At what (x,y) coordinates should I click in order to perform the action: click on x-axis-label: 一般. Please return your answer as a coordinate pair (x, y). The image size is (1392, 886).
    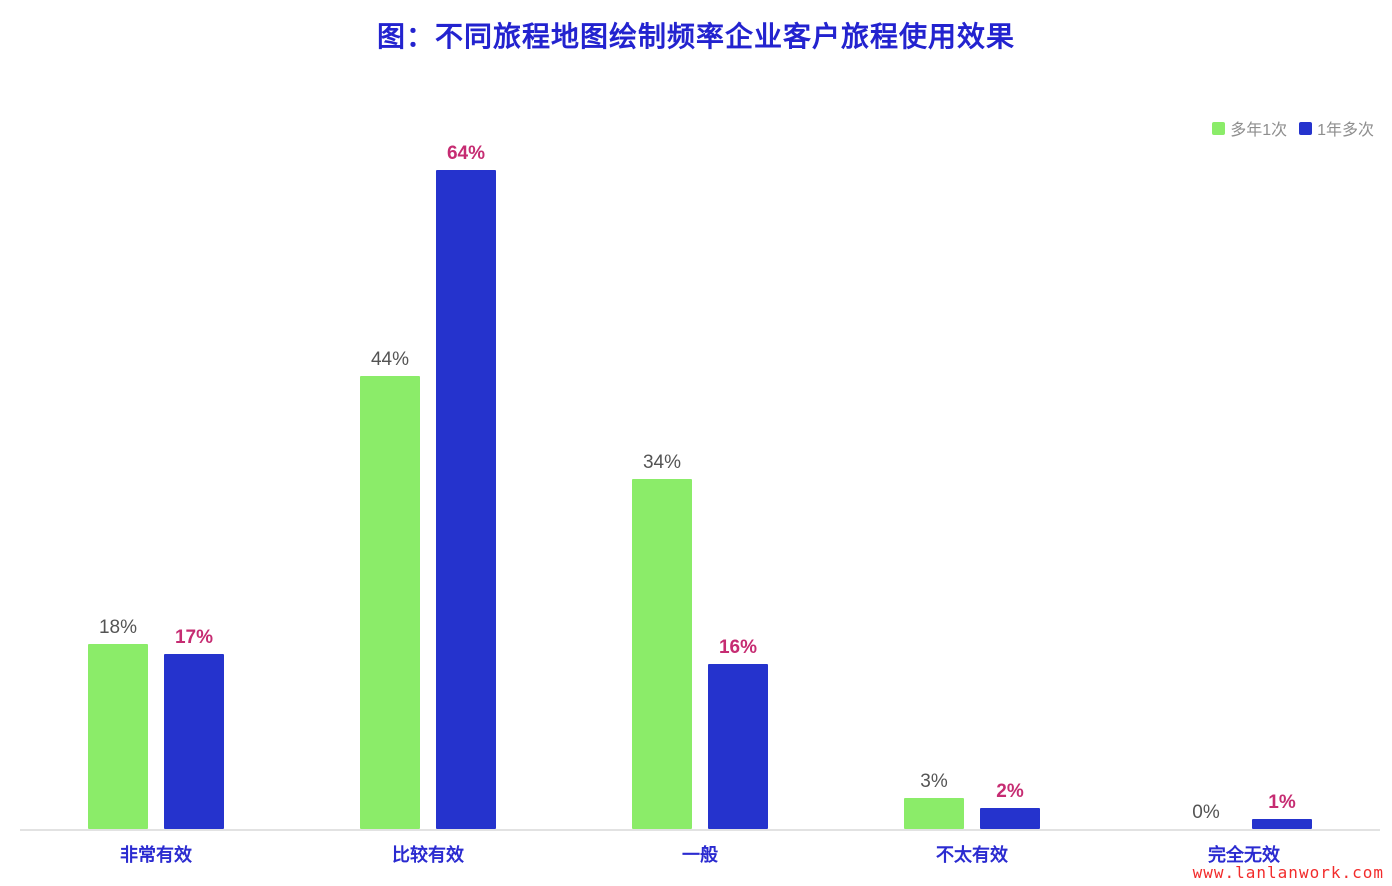
    Looking at the image, I should click on (700, 855).